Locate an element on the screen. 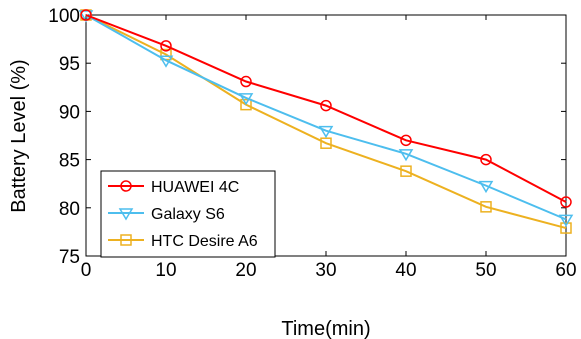 Image resolution: width=581 pixels, height=339 pixels. x-tick-label: 40 is located at coordinates (405, 270).